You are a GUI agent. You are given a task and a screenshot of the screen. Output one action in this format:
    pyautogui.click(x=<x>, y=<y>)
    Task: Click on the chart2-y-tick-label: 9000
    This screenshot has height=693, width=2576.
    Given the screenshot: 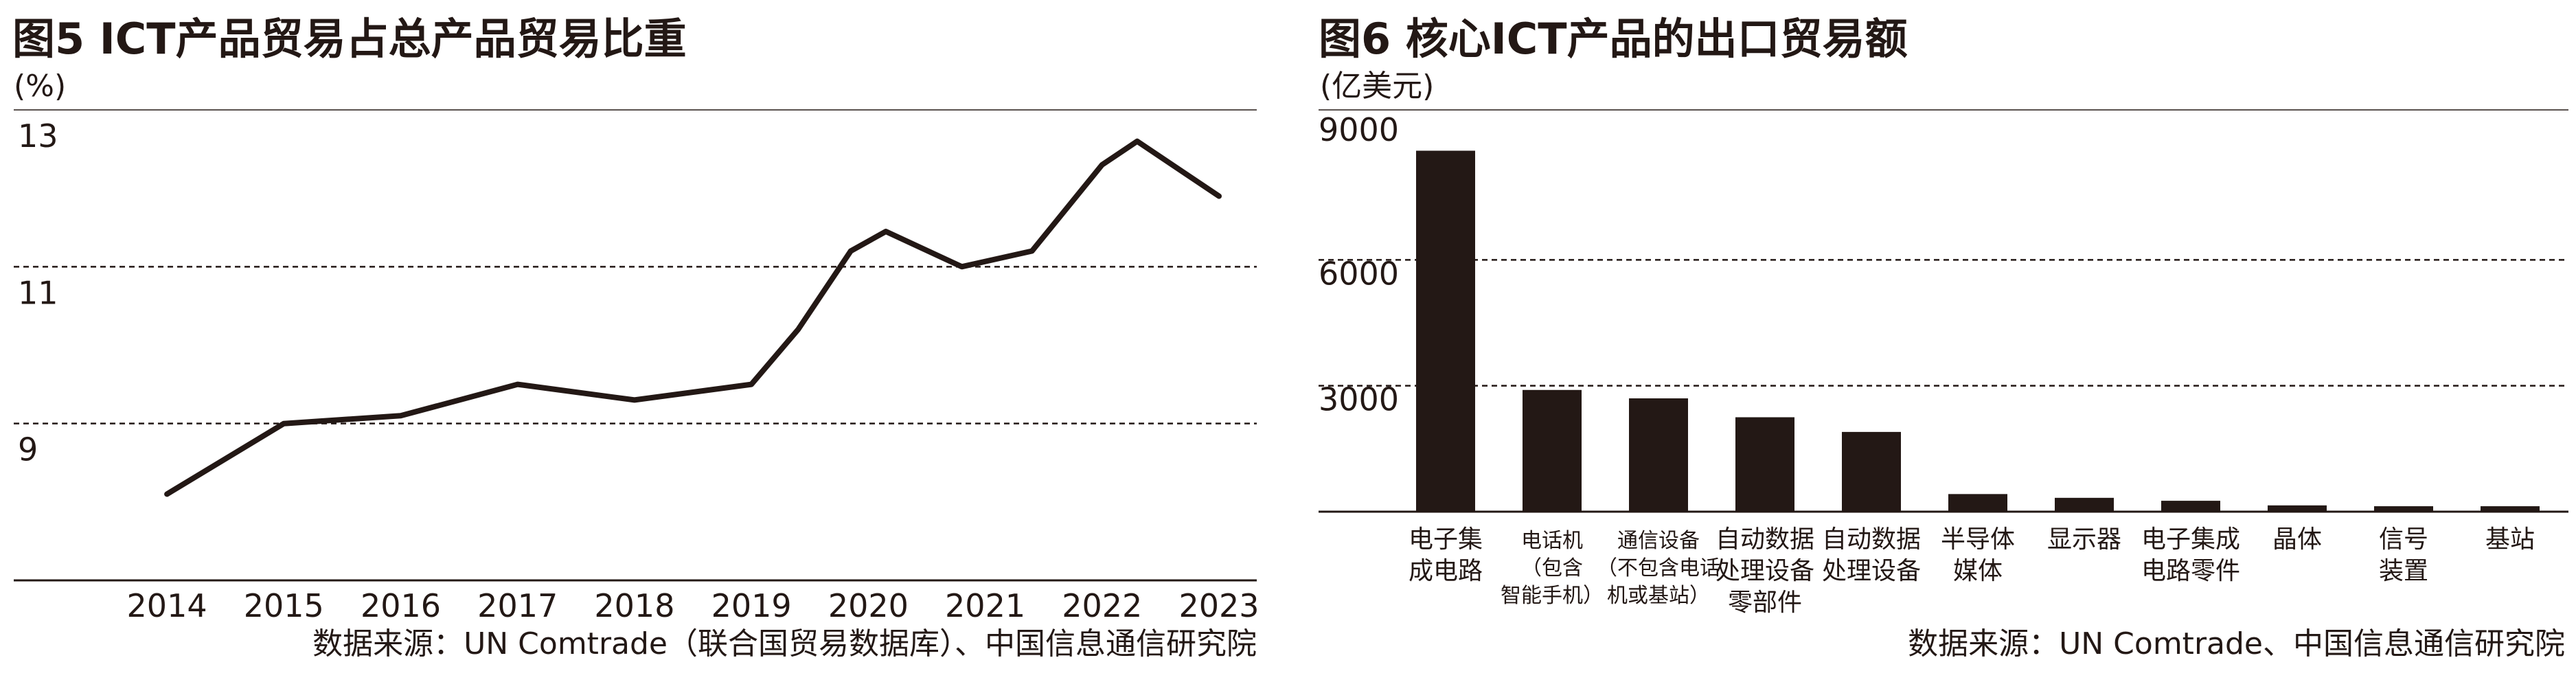 What is the action you would take?
    pyautogui.click(x=1359, y=129)
    